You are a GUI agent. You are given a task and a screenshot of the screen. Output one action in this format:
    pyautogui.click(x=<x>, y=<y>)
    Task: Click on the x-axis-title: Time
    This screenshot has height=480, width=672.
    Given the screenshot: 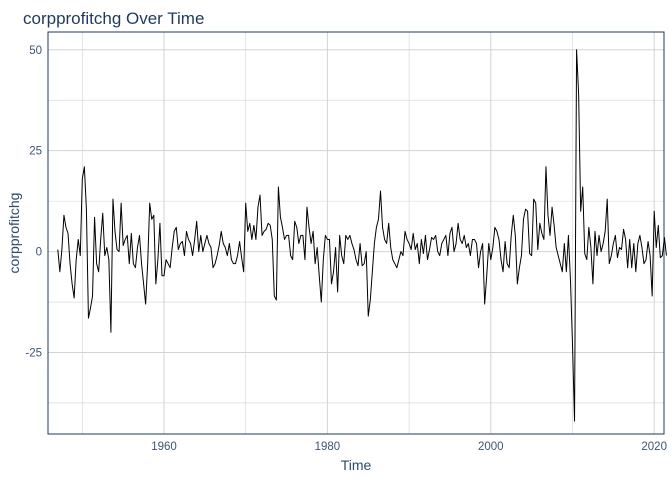 What is the action you would take?
    pyautogui.click(x=356, y=465)
    